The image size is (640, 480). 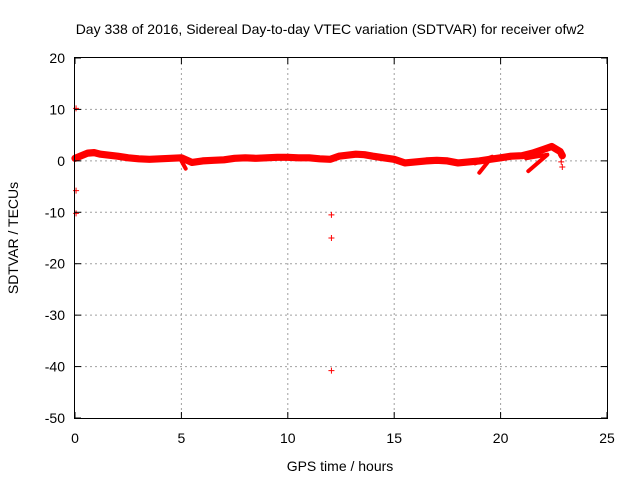 What do you see at coordinates (75, 438) in the screenshot?
I see `x-tick-label: 0` at bounding box center [75, 438].